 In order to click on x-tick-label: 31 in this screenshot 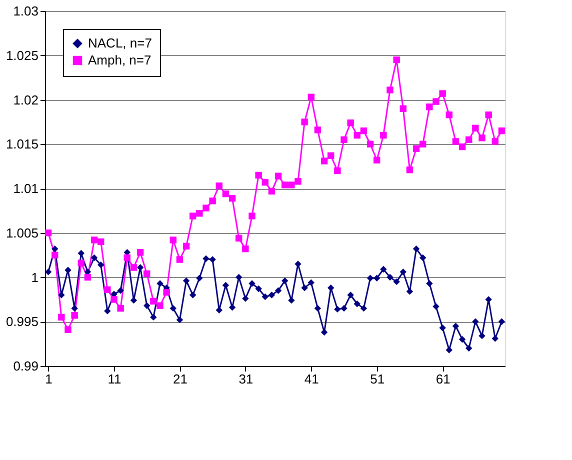, I will do `click(246, 379)`.